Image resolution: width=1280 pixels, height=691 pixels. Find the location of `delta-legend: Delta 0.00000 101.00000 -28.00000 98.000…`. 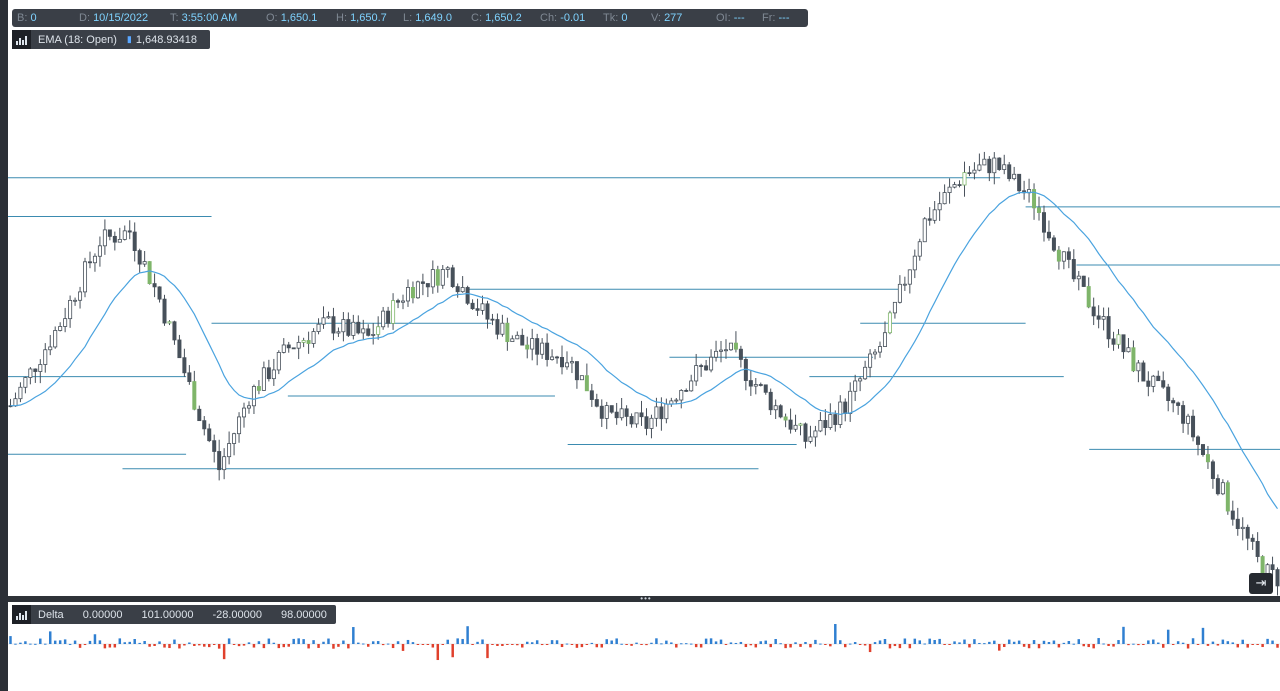

delta-legend: Delta 0.00000 101.00000 -28.00000 98.000… is located at coordinates (174, 614).